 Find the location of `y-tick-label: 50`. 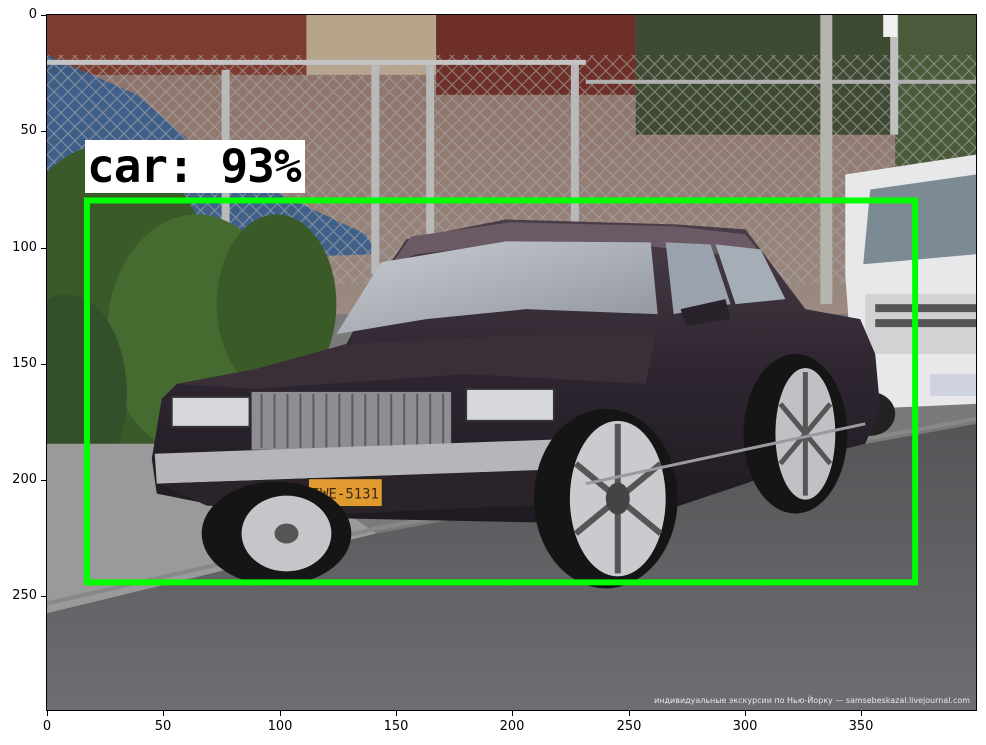

y-tick-label: 50 is located at coordinates (28, 130).